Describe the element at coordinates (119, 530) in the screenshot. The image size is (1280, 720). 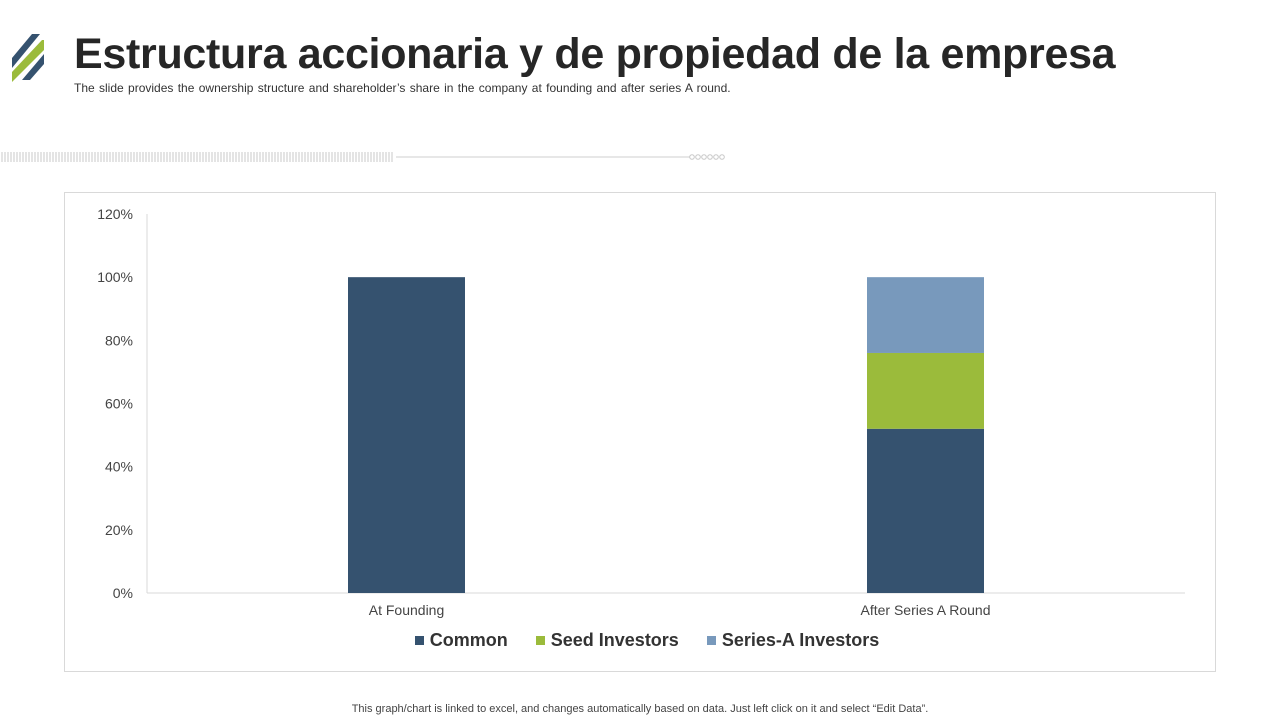
I see `y-tick-label: 20%` at that location.